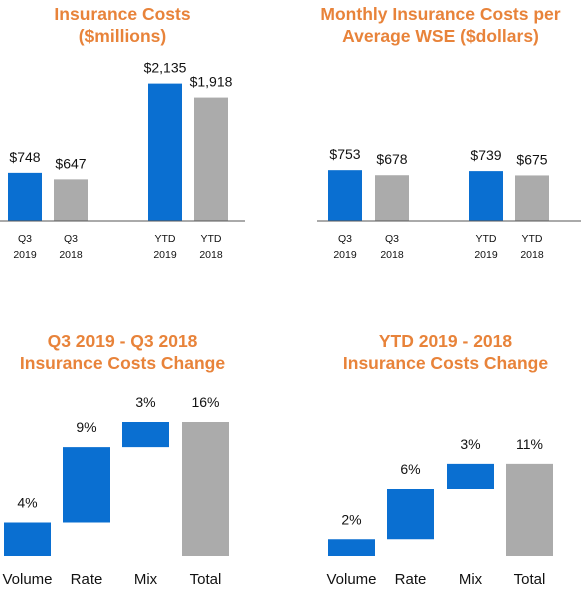 The height and width of the screenshot is (600, 581). I want to click on value-label: 11%, so click(529, 444).